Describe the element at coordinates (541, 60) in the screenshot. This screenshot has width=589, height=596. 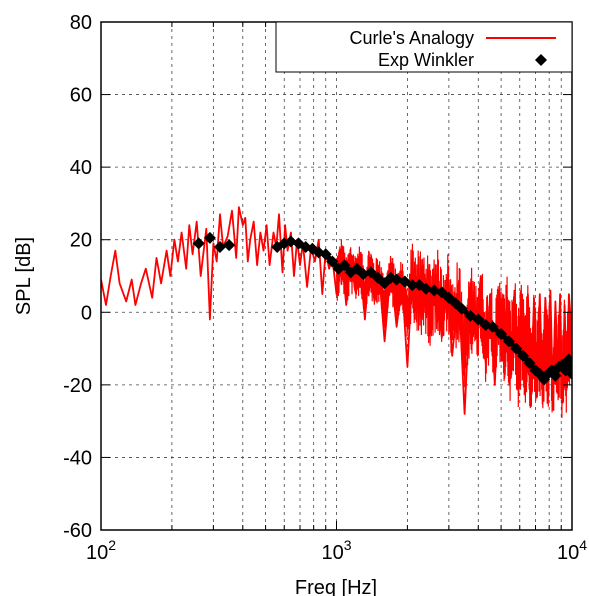
I see `legend-swatch-winkler` at that location.